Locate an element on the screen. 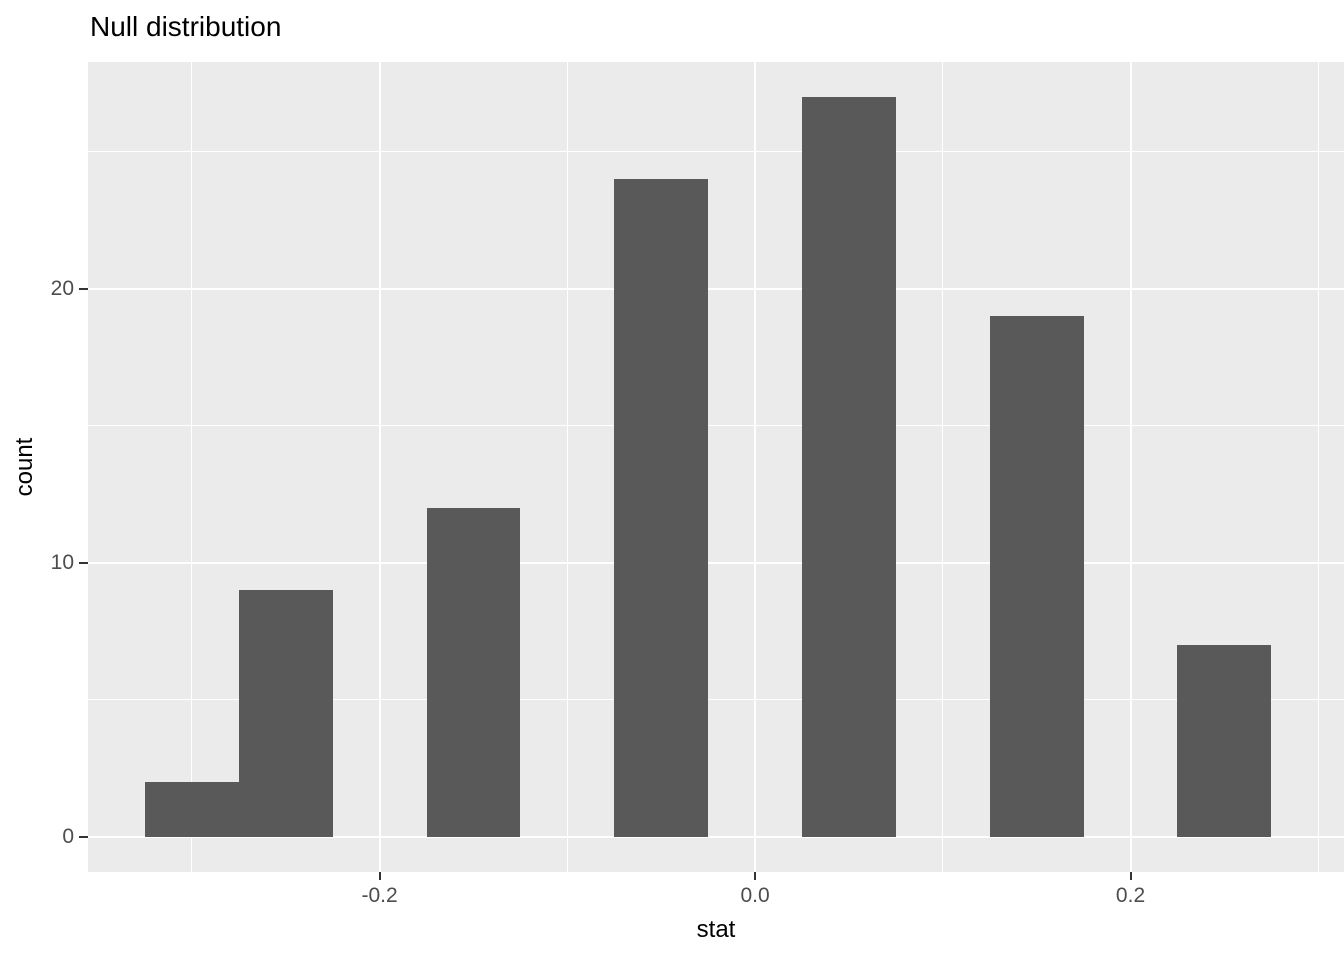 This screenshot has height=960, width=1344. y-tick-label: 20 is located at coordinates (62, 288).